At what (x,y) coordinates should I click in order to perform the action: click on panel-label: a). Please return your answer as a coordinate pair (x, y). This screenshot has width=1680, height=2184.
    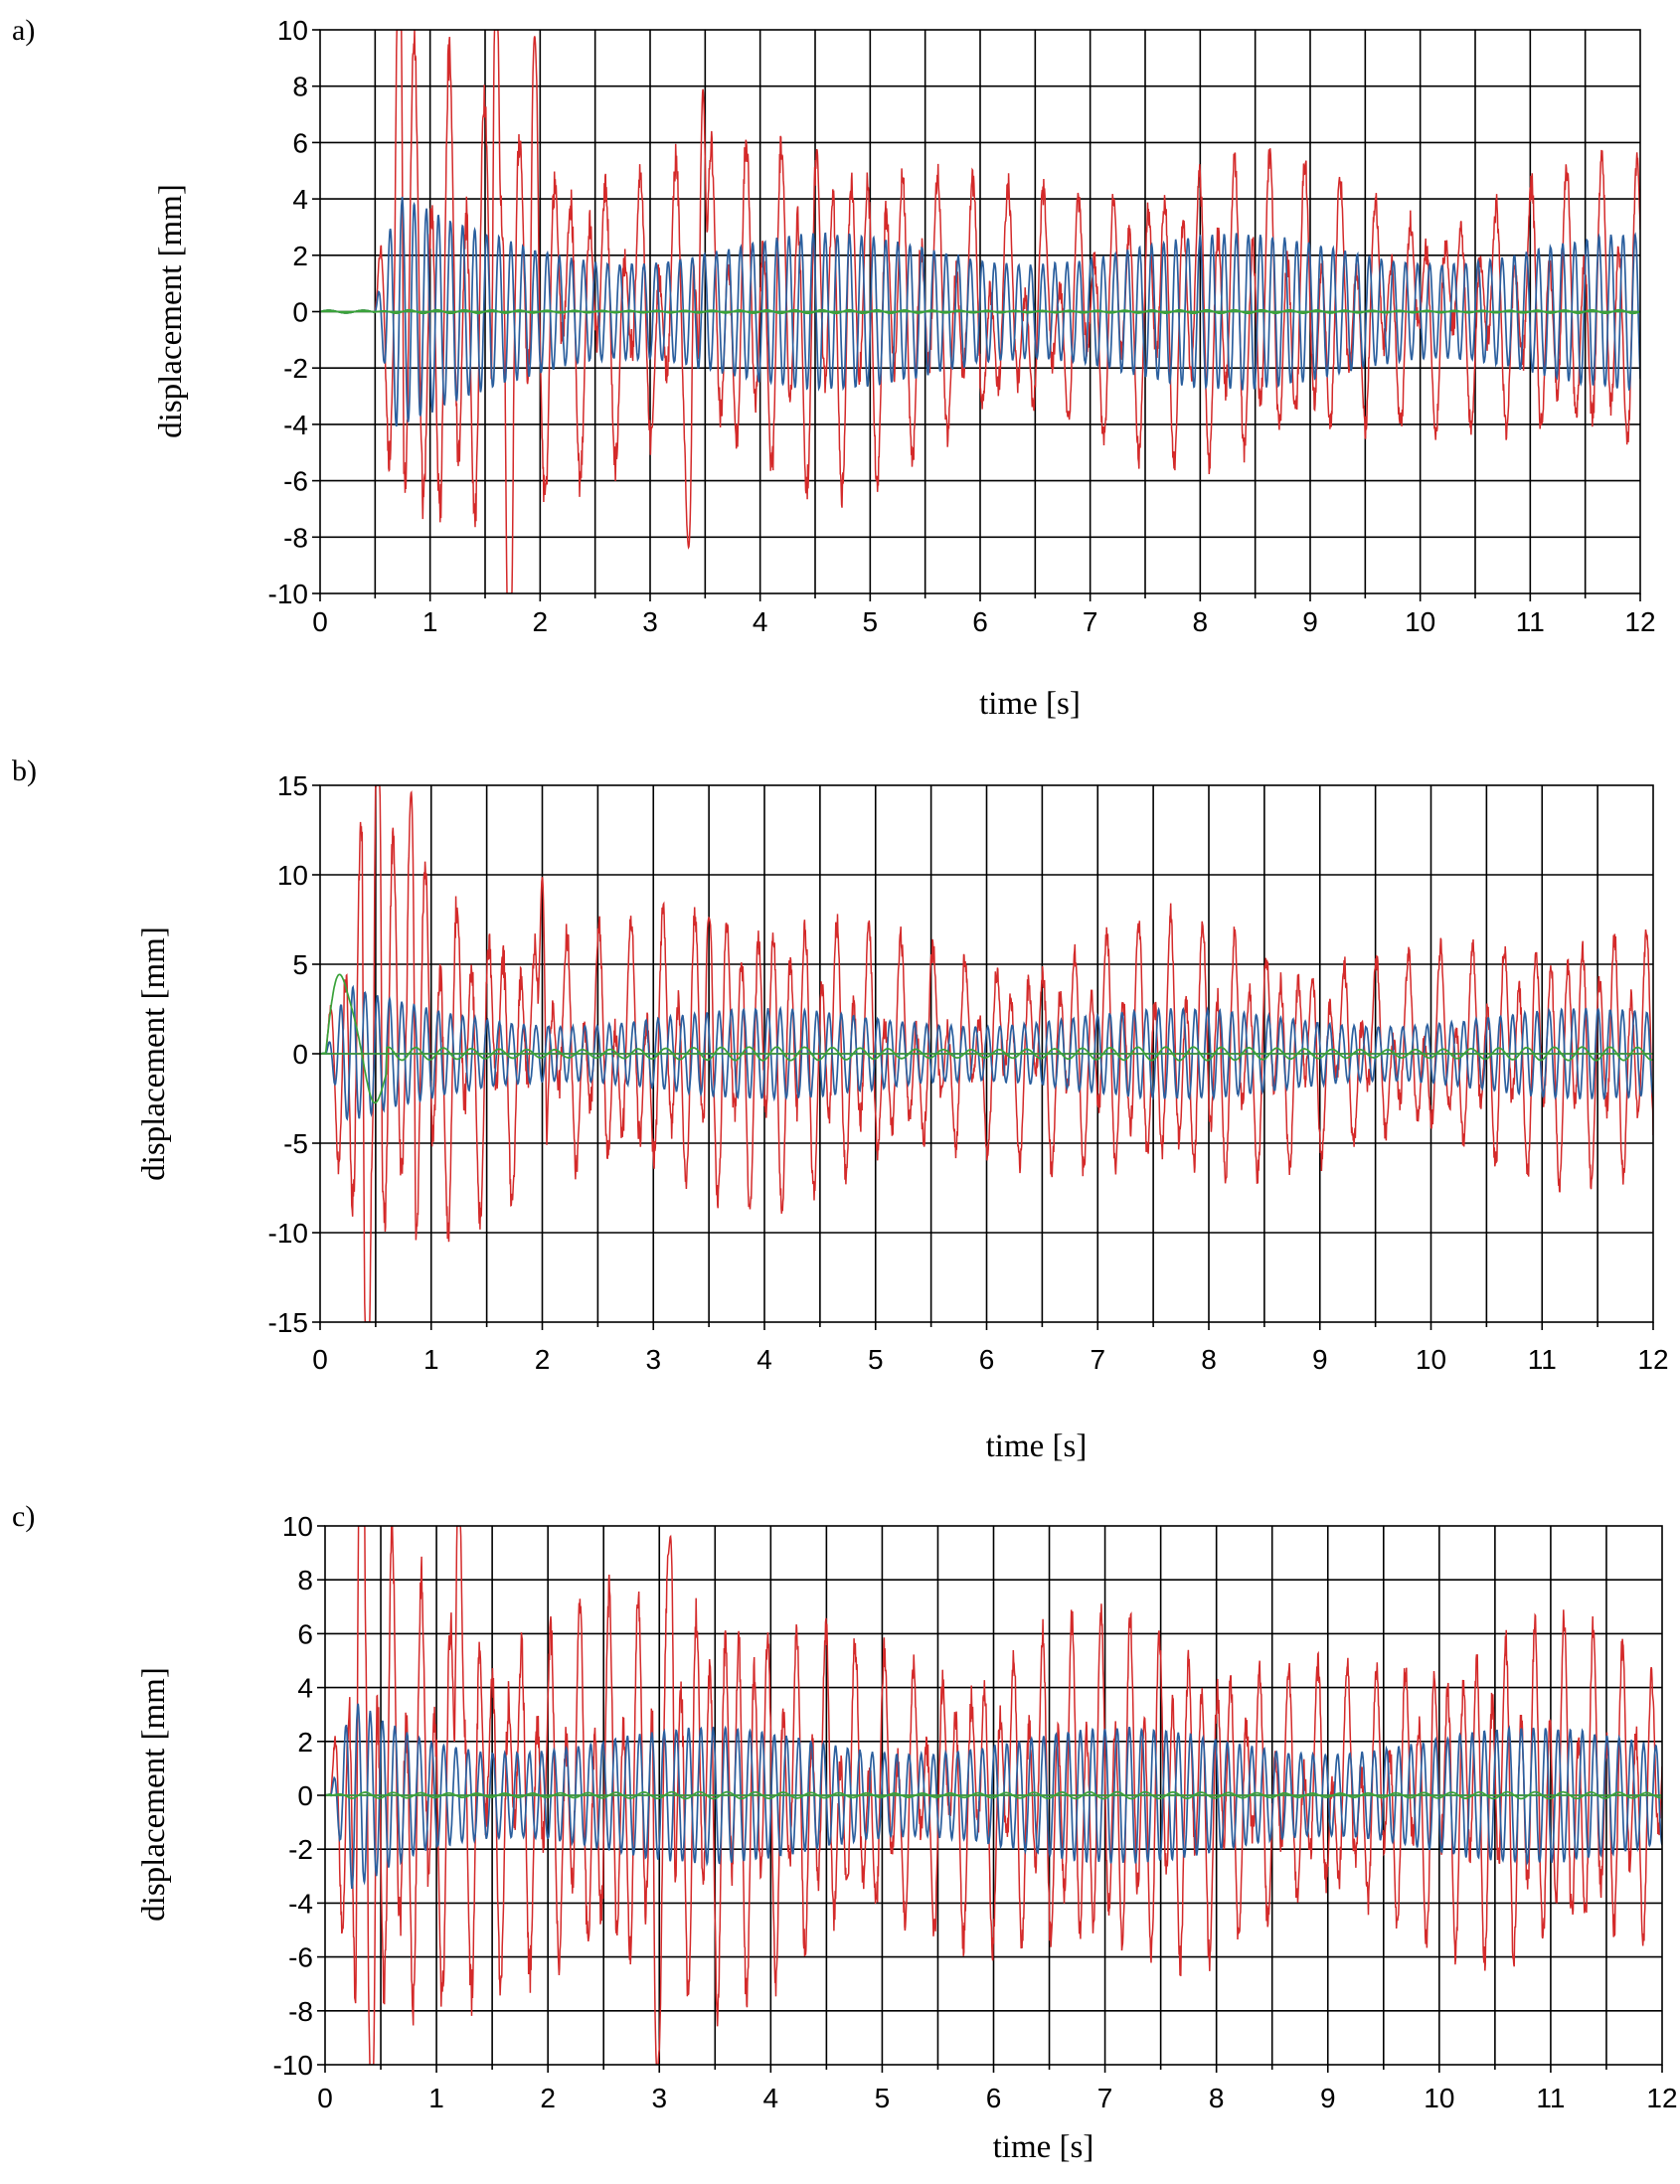
    Looking at the image, I should click on (23, 30).